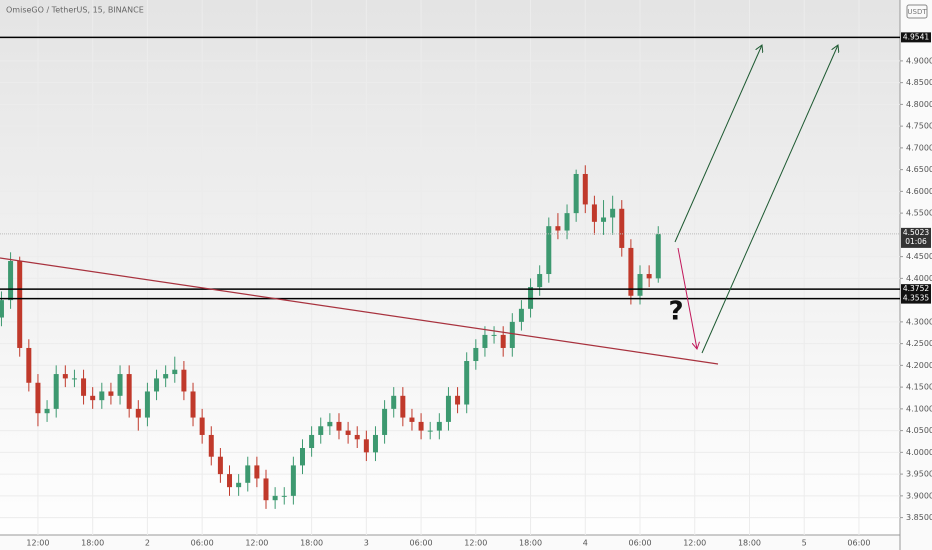 The width and height of the screenshot is (932, 550). What do you see at coordinates (585, 543) in the screenshot?
I see `x-tick-label: 4` at bounding box center [585, 543].